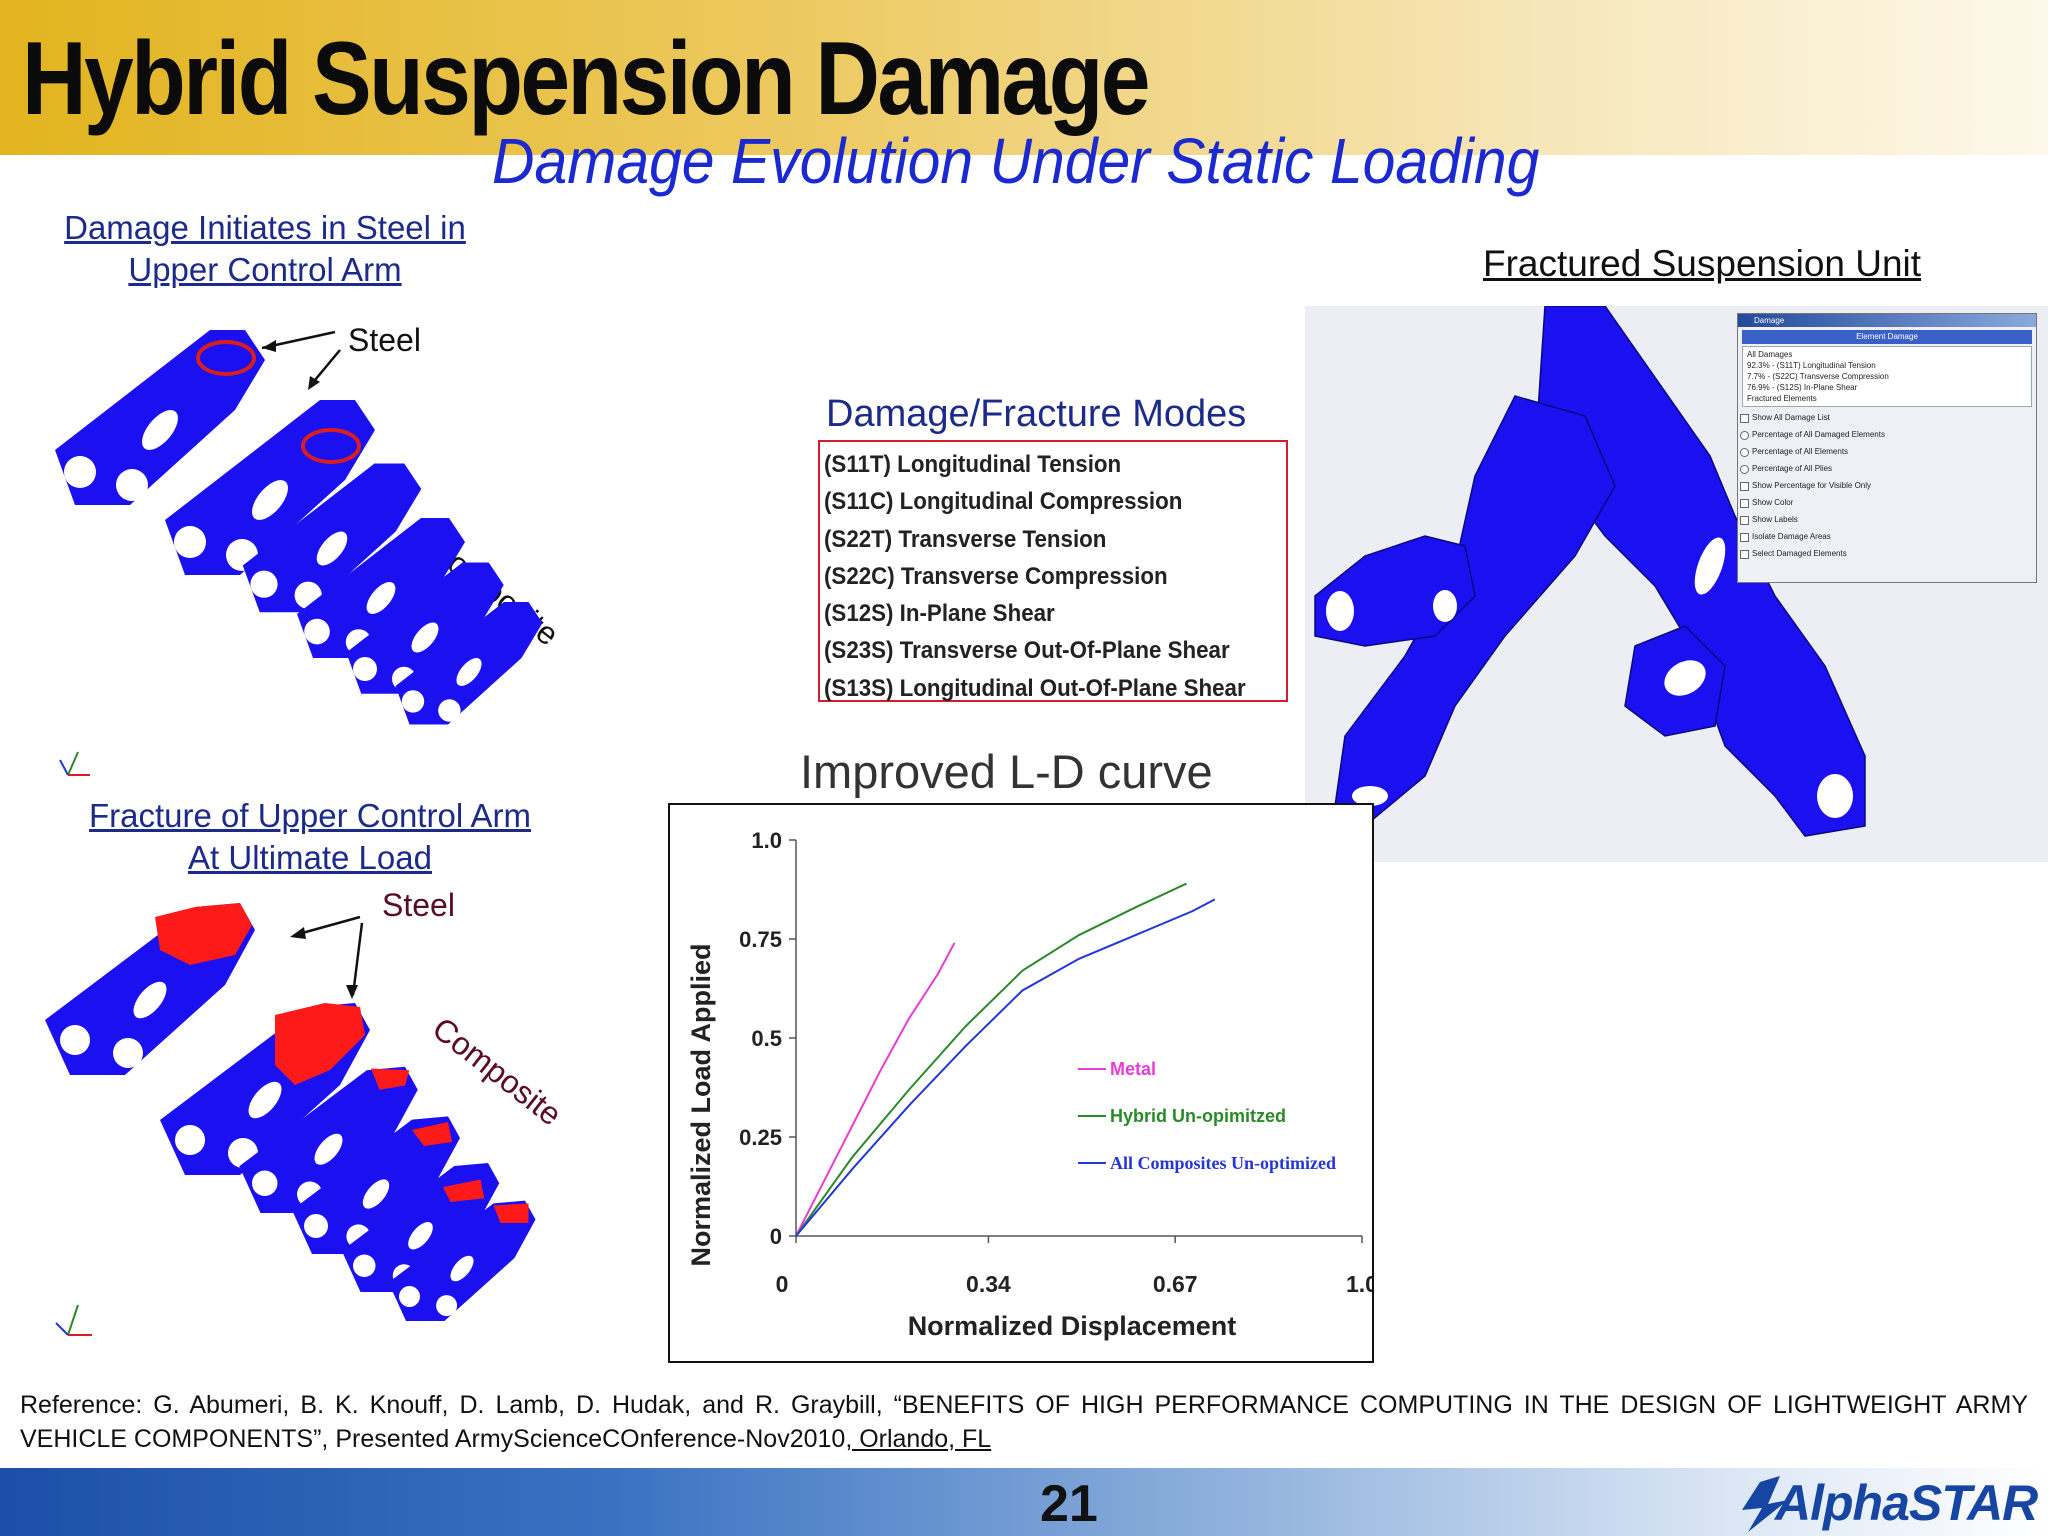  Describe the element at coordinates (1887, 417) in the screenshot. I see `option-show-all-damage: Show All Damage List` at that location.